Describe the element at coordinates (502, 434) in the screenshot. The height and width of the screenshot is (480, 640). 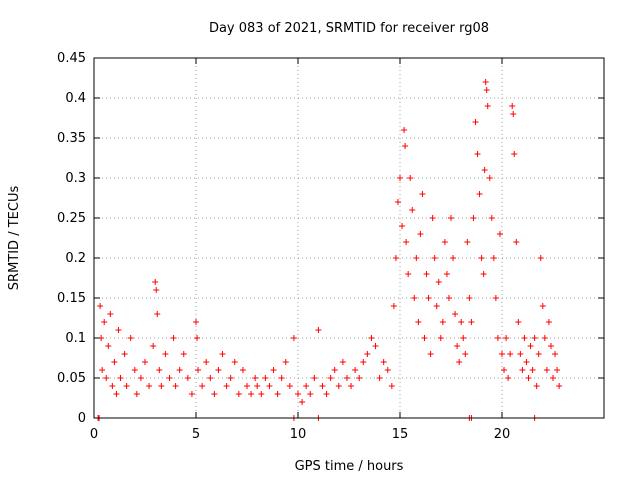
I see `x-tick-label: 20` at that location.